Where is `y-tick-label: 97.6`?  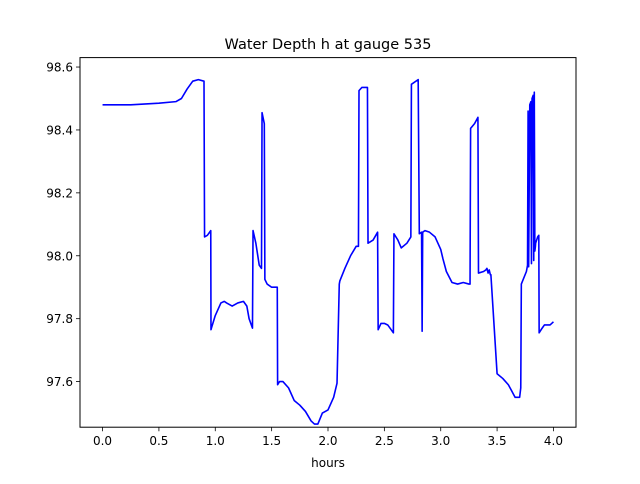
y-tick-label: 97.6 is located at coordinates (59, 382).